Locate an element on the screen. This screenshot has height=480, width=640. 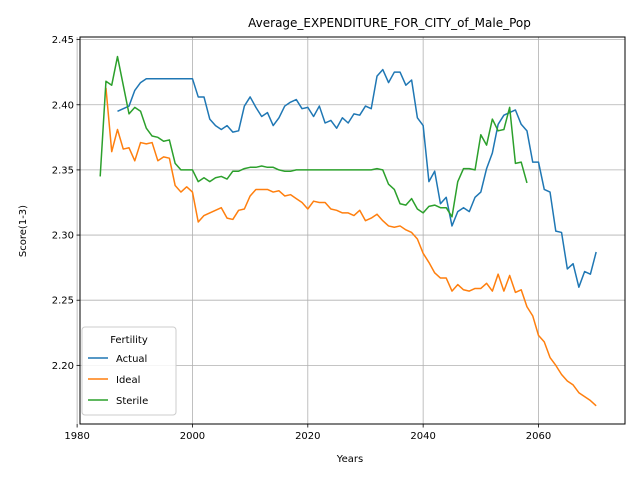
y-axis-label: Score(1-3) is located at coordinates (23, 231).